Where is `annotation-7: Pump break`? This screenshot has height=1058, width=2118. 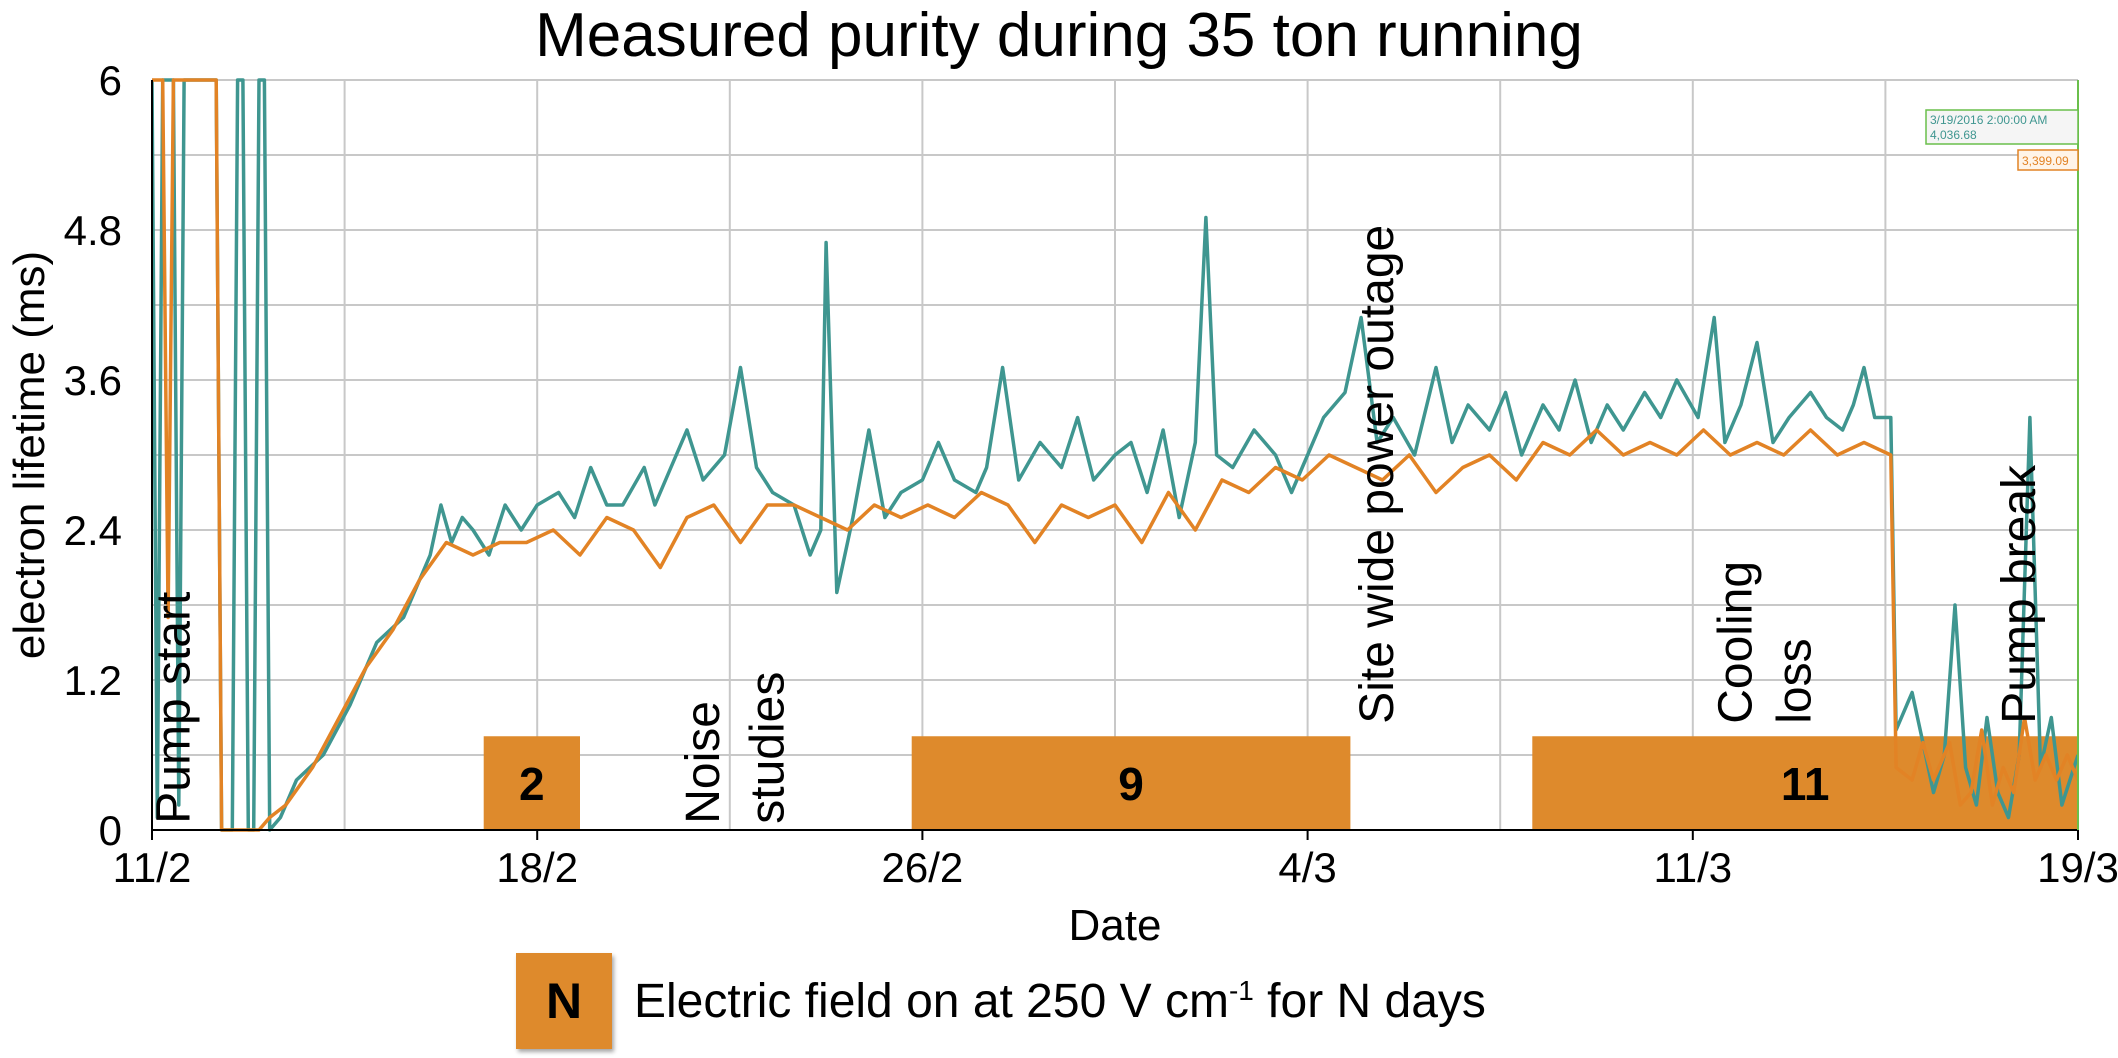
annotation-7: Pump break is located at coordinates (2019, 594).